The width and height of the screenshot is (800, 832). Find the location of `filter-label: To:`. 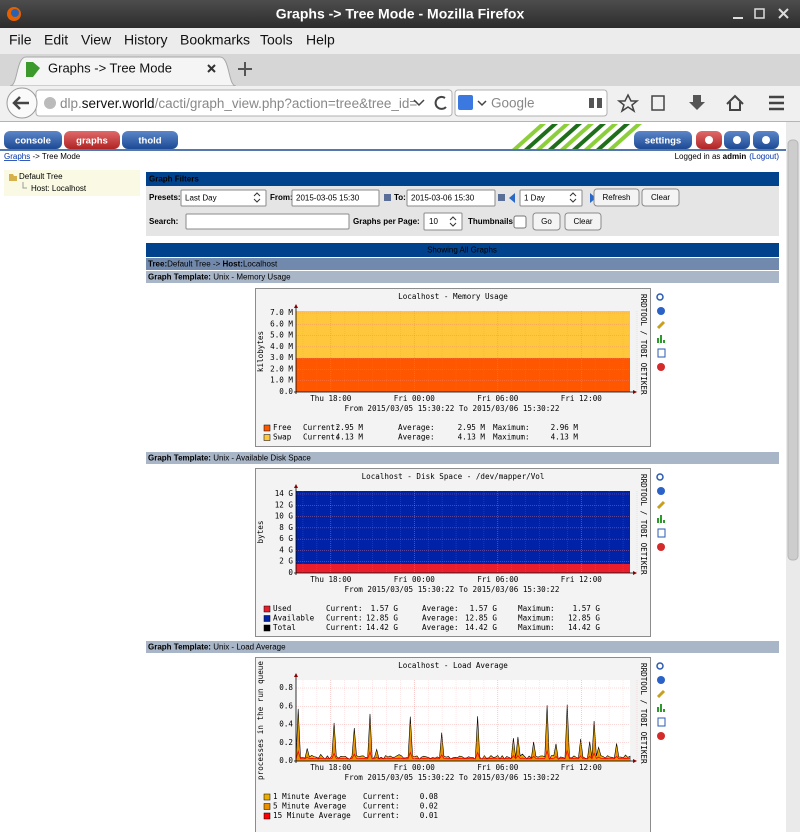

filter-label: To: is located at coordinates (400, 197).